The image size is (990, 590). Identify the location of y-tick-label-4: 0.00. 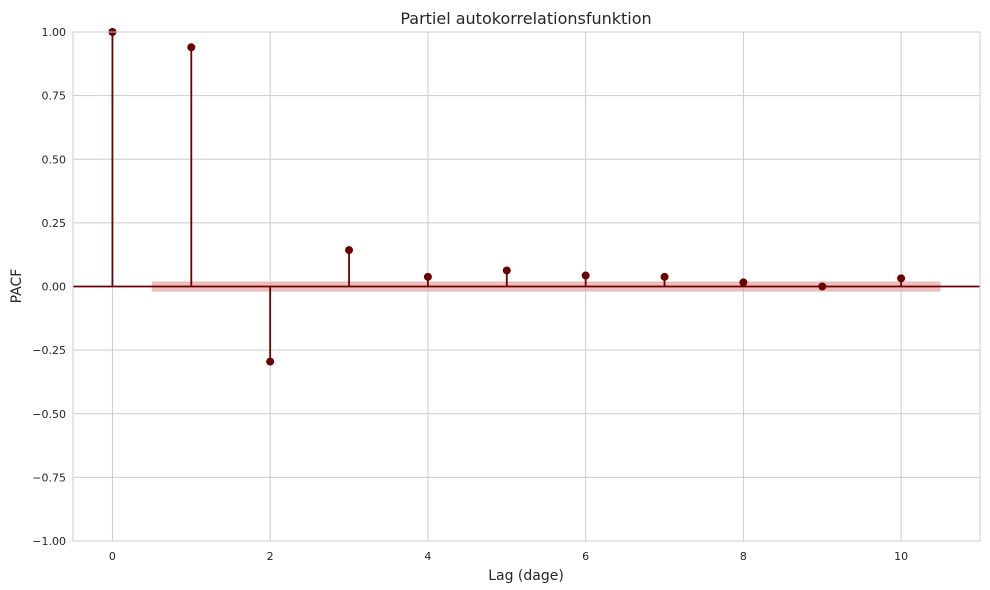
(54, 287).